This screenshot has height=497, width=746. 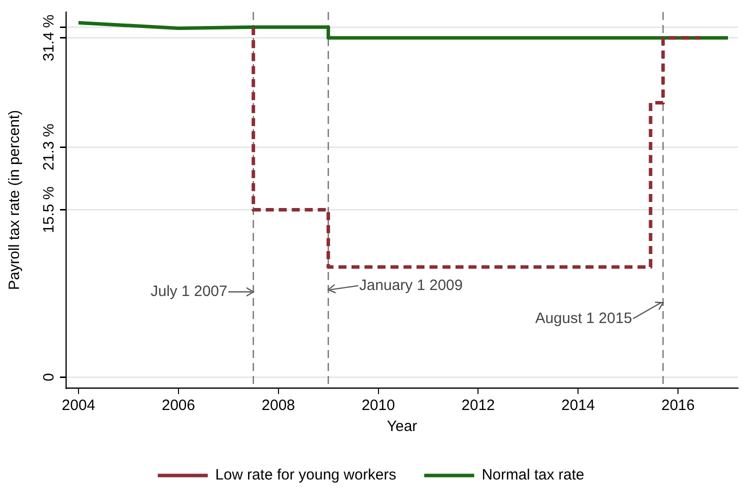 What do you see at coordinates (533, 475) in the screenshot?
I see `legend-label: Normal tax rate` at bounding box center [533, 475].